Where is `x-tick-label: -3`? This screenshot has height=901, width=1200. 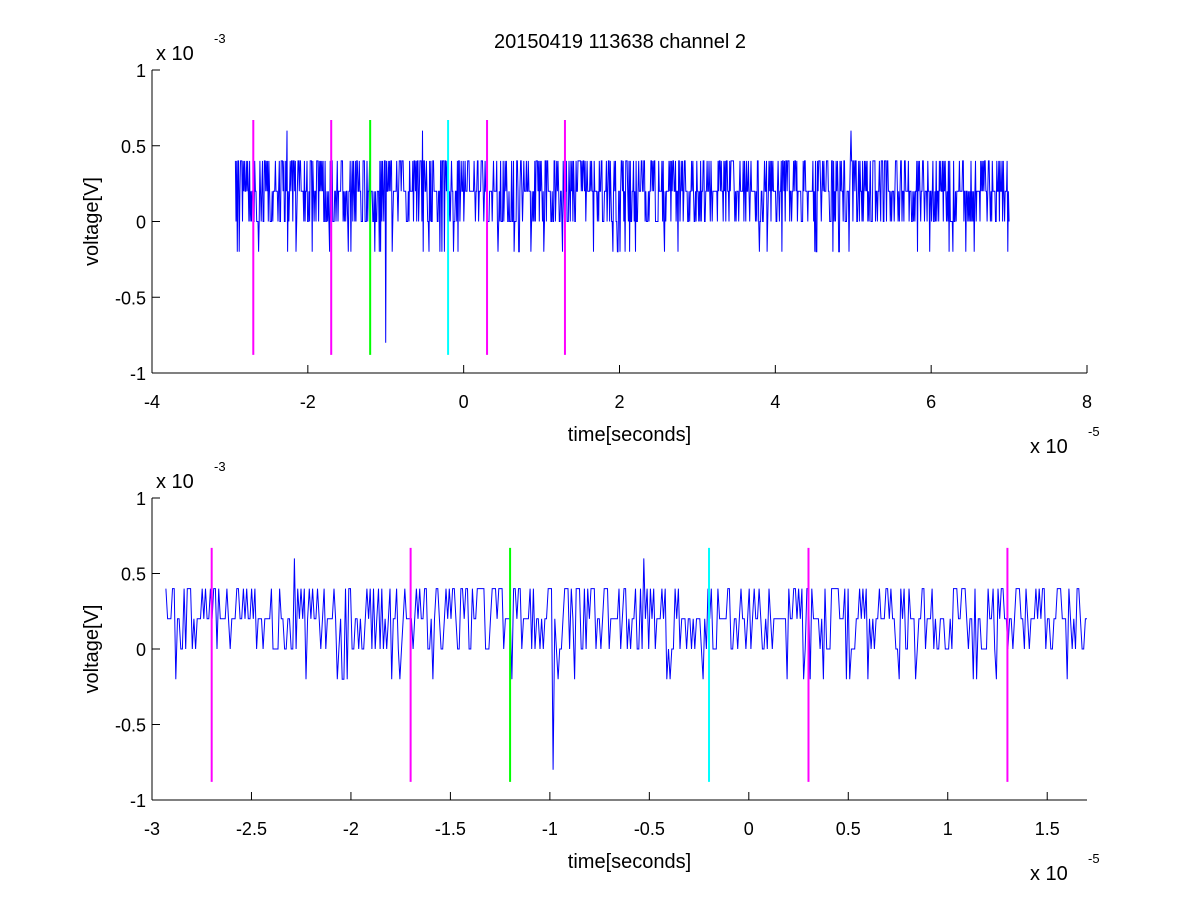
x-tick-label: -3 is located at coordinates (152, 829).